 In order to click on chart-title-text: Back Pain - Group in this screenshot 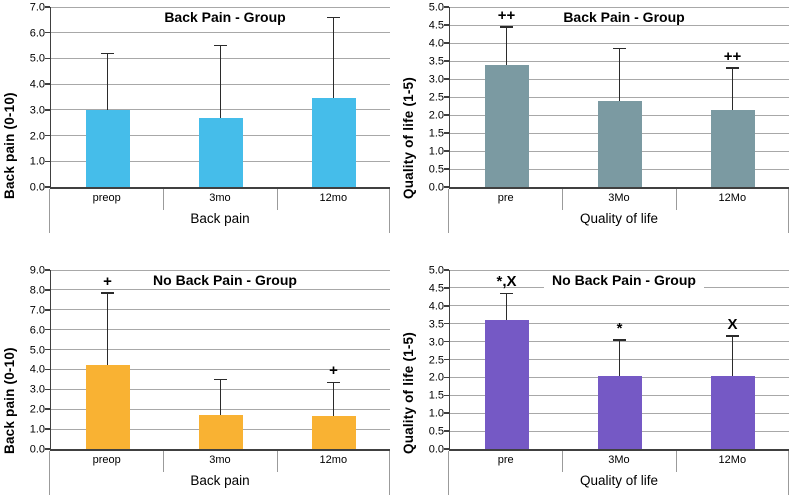, I will do `click(225, 17)`.